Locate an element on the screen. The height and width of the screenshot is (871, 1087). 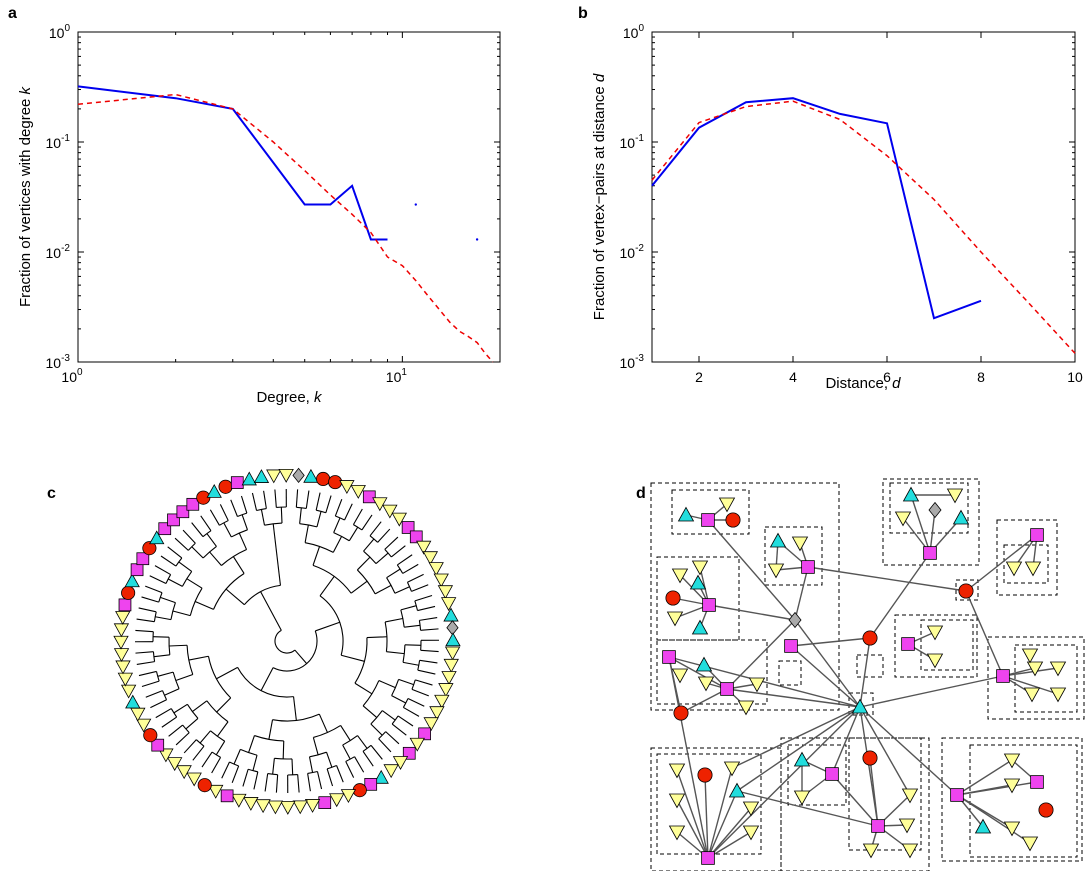
panel-label-a: a is located at coordinates (12, 13).